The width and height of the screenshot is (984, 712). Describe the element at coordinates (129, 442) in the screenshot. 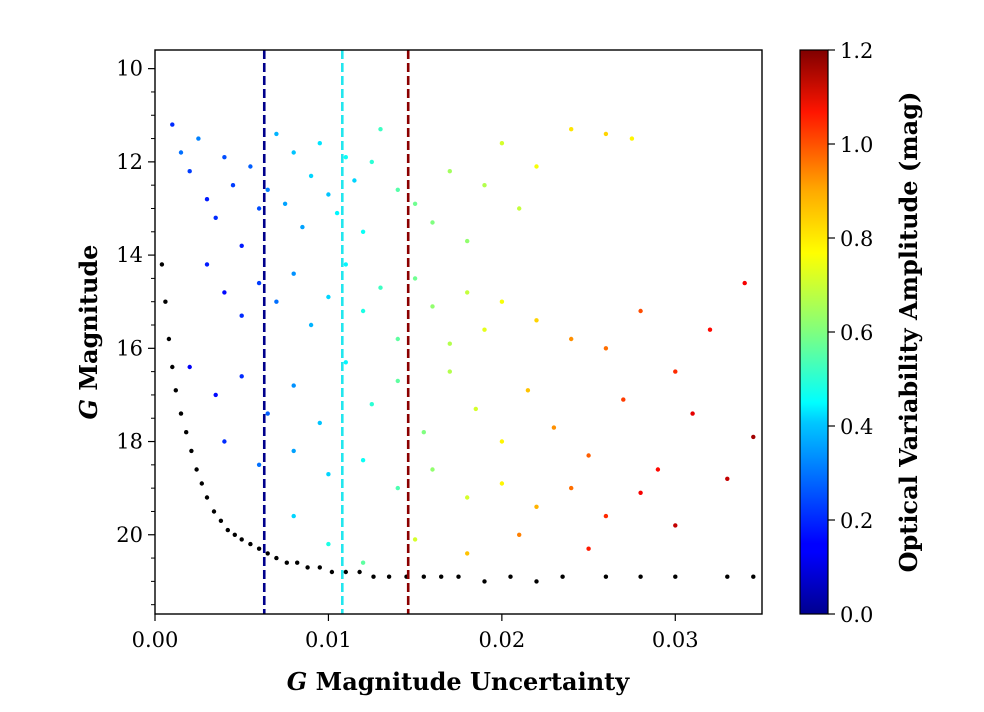

I see `y-tick-label: 18` at that location.